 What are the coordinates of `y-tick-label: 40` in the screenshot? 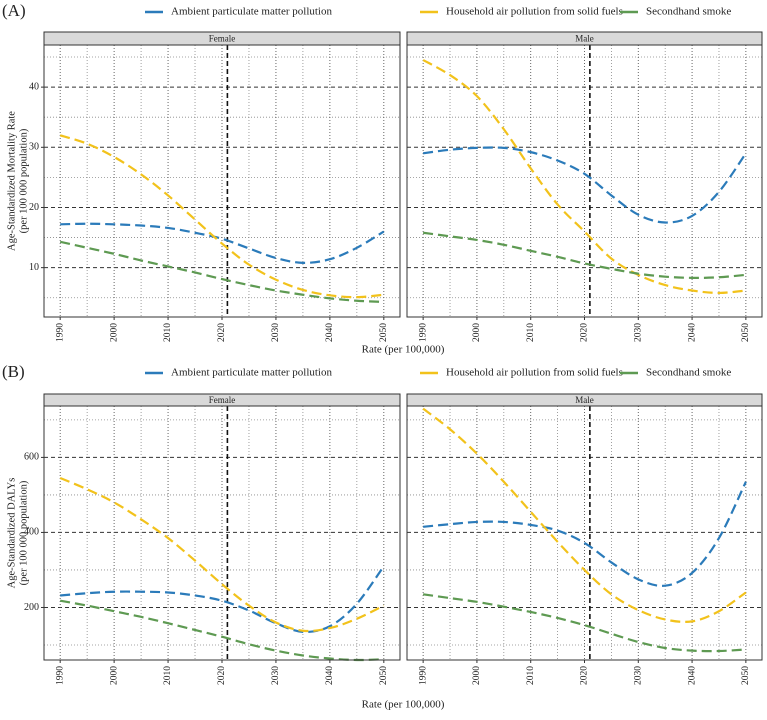 It's located at (34, 86).